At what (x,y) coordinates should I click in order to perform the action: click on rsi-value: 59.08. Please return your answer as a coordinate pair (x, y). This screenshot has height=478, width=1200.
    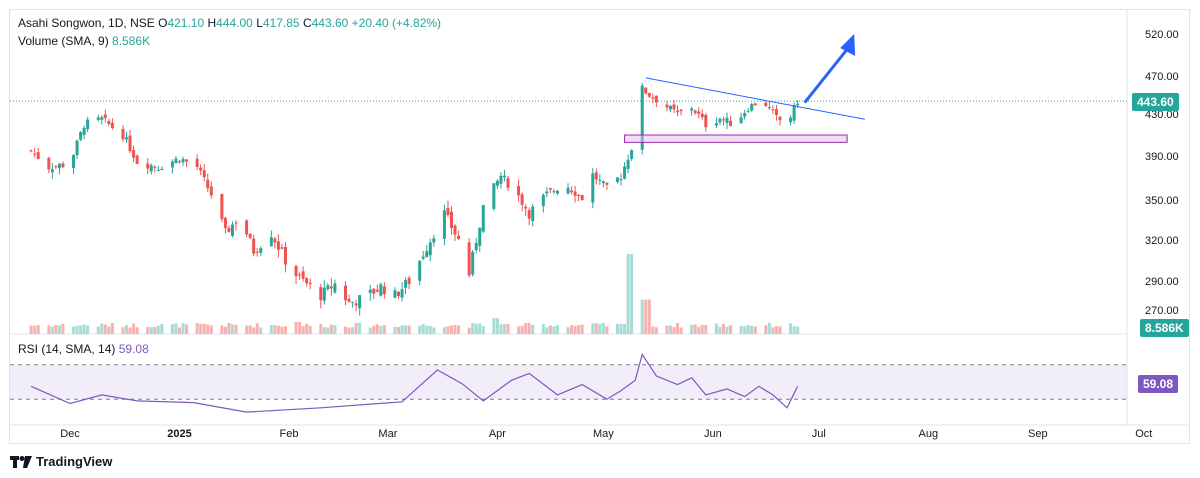
    Looking at the image, I should click on (133, 349).